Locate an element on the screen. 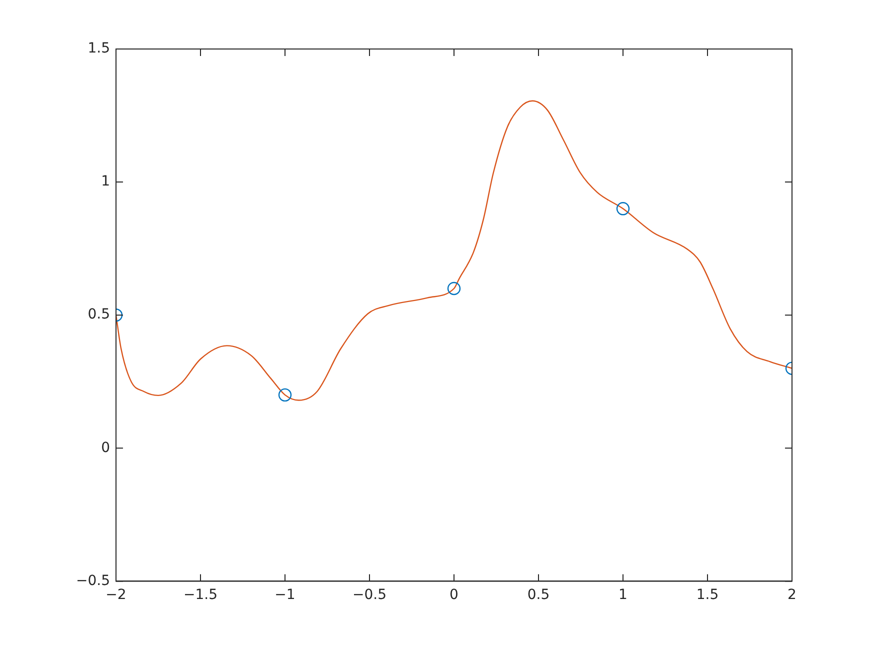 Image resolution: width=875 pixels, height=656 pixels. y-tick-label: 1.5 is located at coordinates (99, 48).